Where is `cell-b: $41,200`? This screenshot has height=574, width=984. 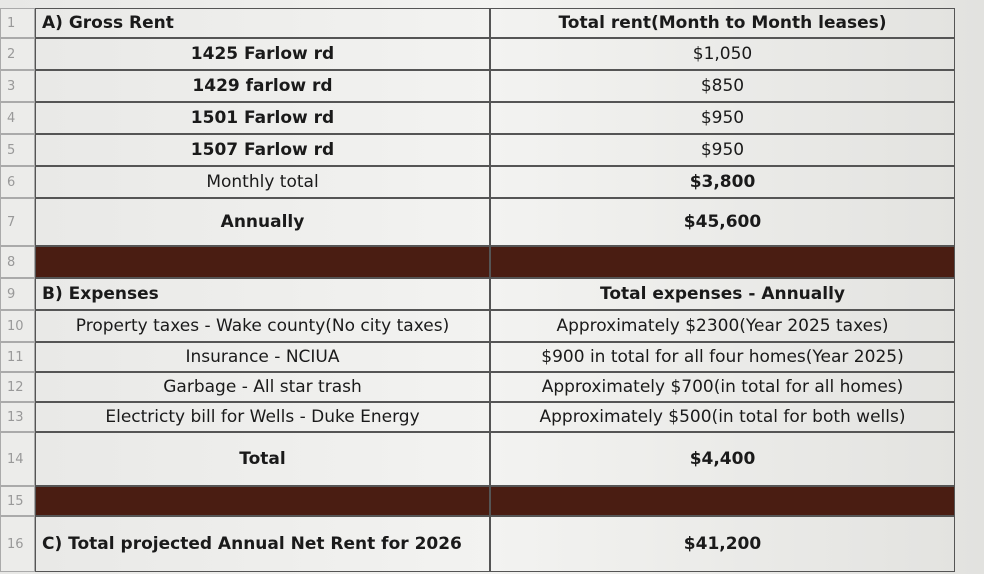 cell-b: $41,200 is located at coordinates (722, 544).